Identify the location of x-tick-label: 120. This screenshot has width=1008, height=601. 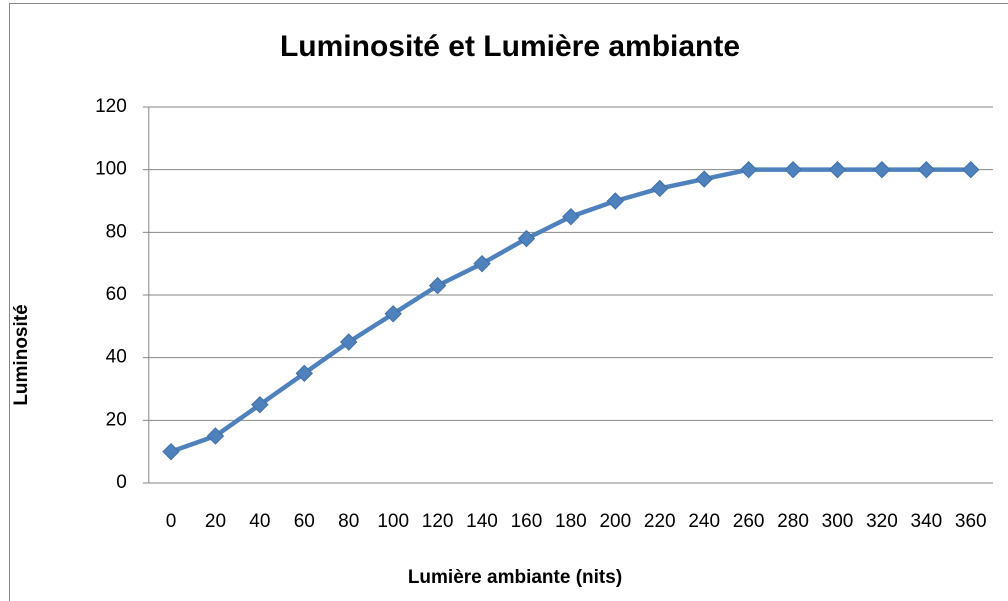
(438, 521).